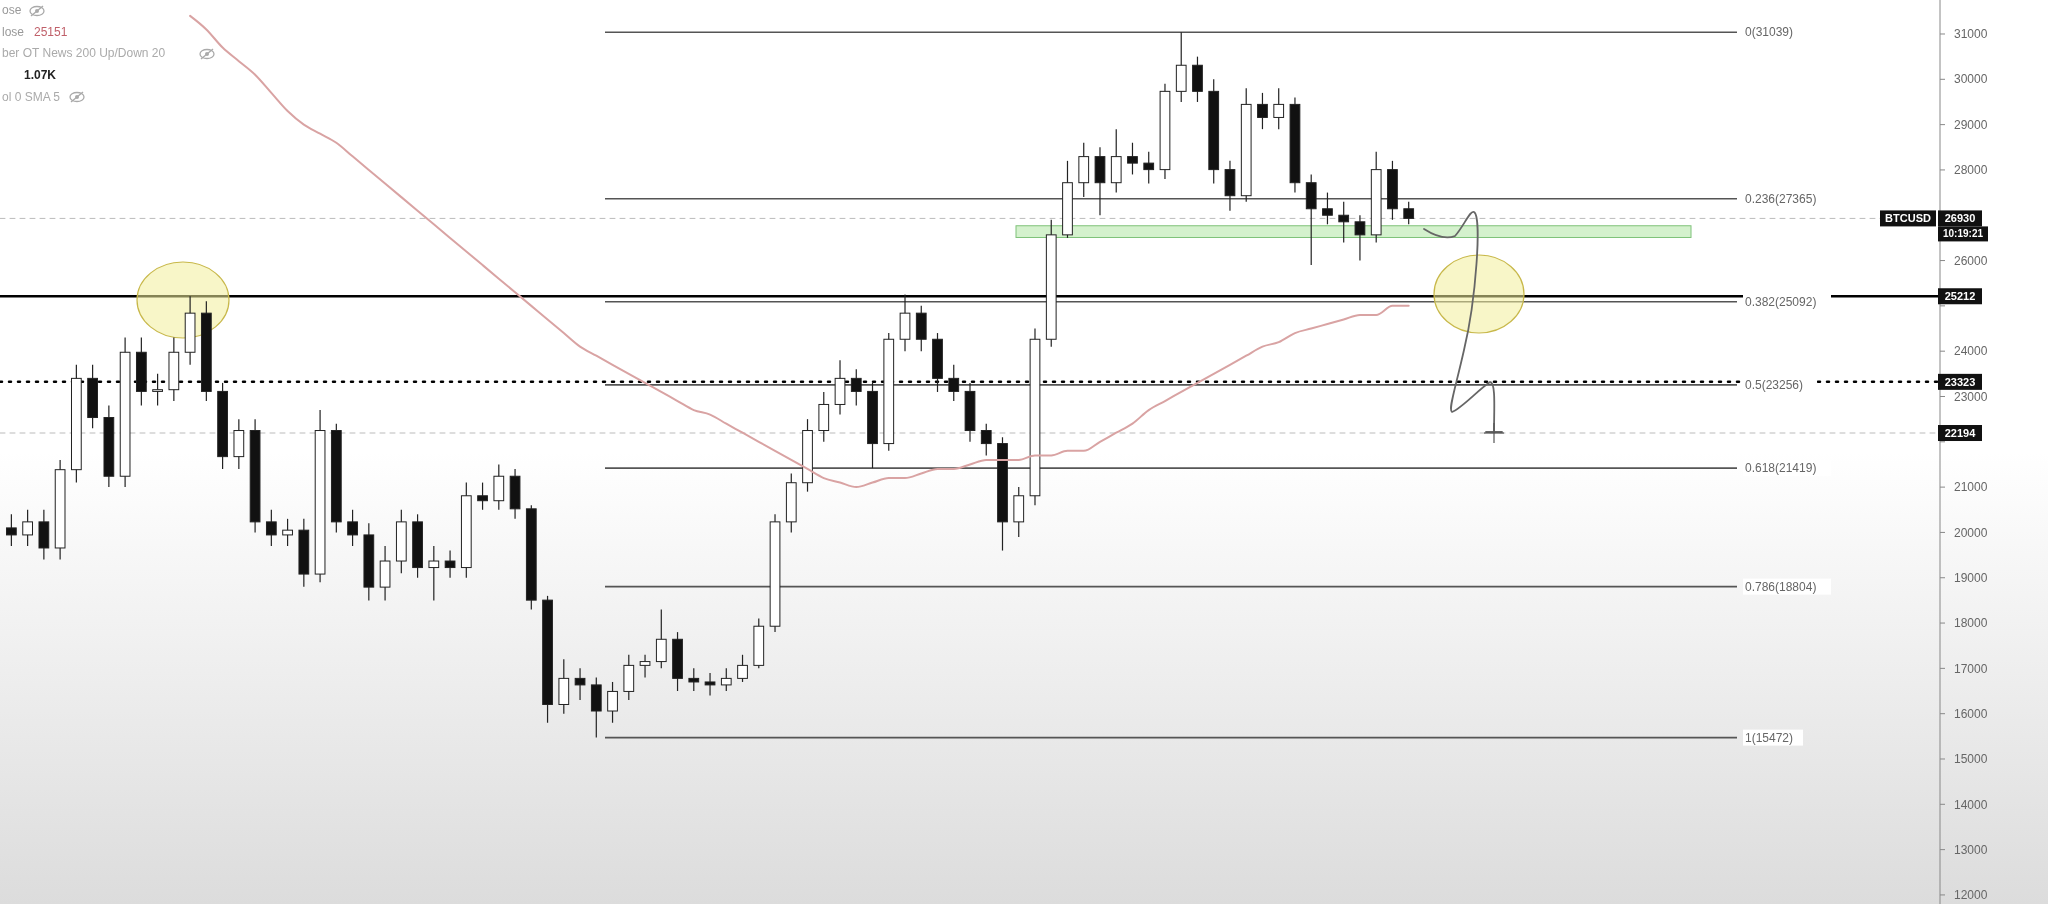  What do you see at coordinates (31, 97) in the screenshot?
I see `annotation: ol 0 SMA 5` at bounding box center [31, 97].